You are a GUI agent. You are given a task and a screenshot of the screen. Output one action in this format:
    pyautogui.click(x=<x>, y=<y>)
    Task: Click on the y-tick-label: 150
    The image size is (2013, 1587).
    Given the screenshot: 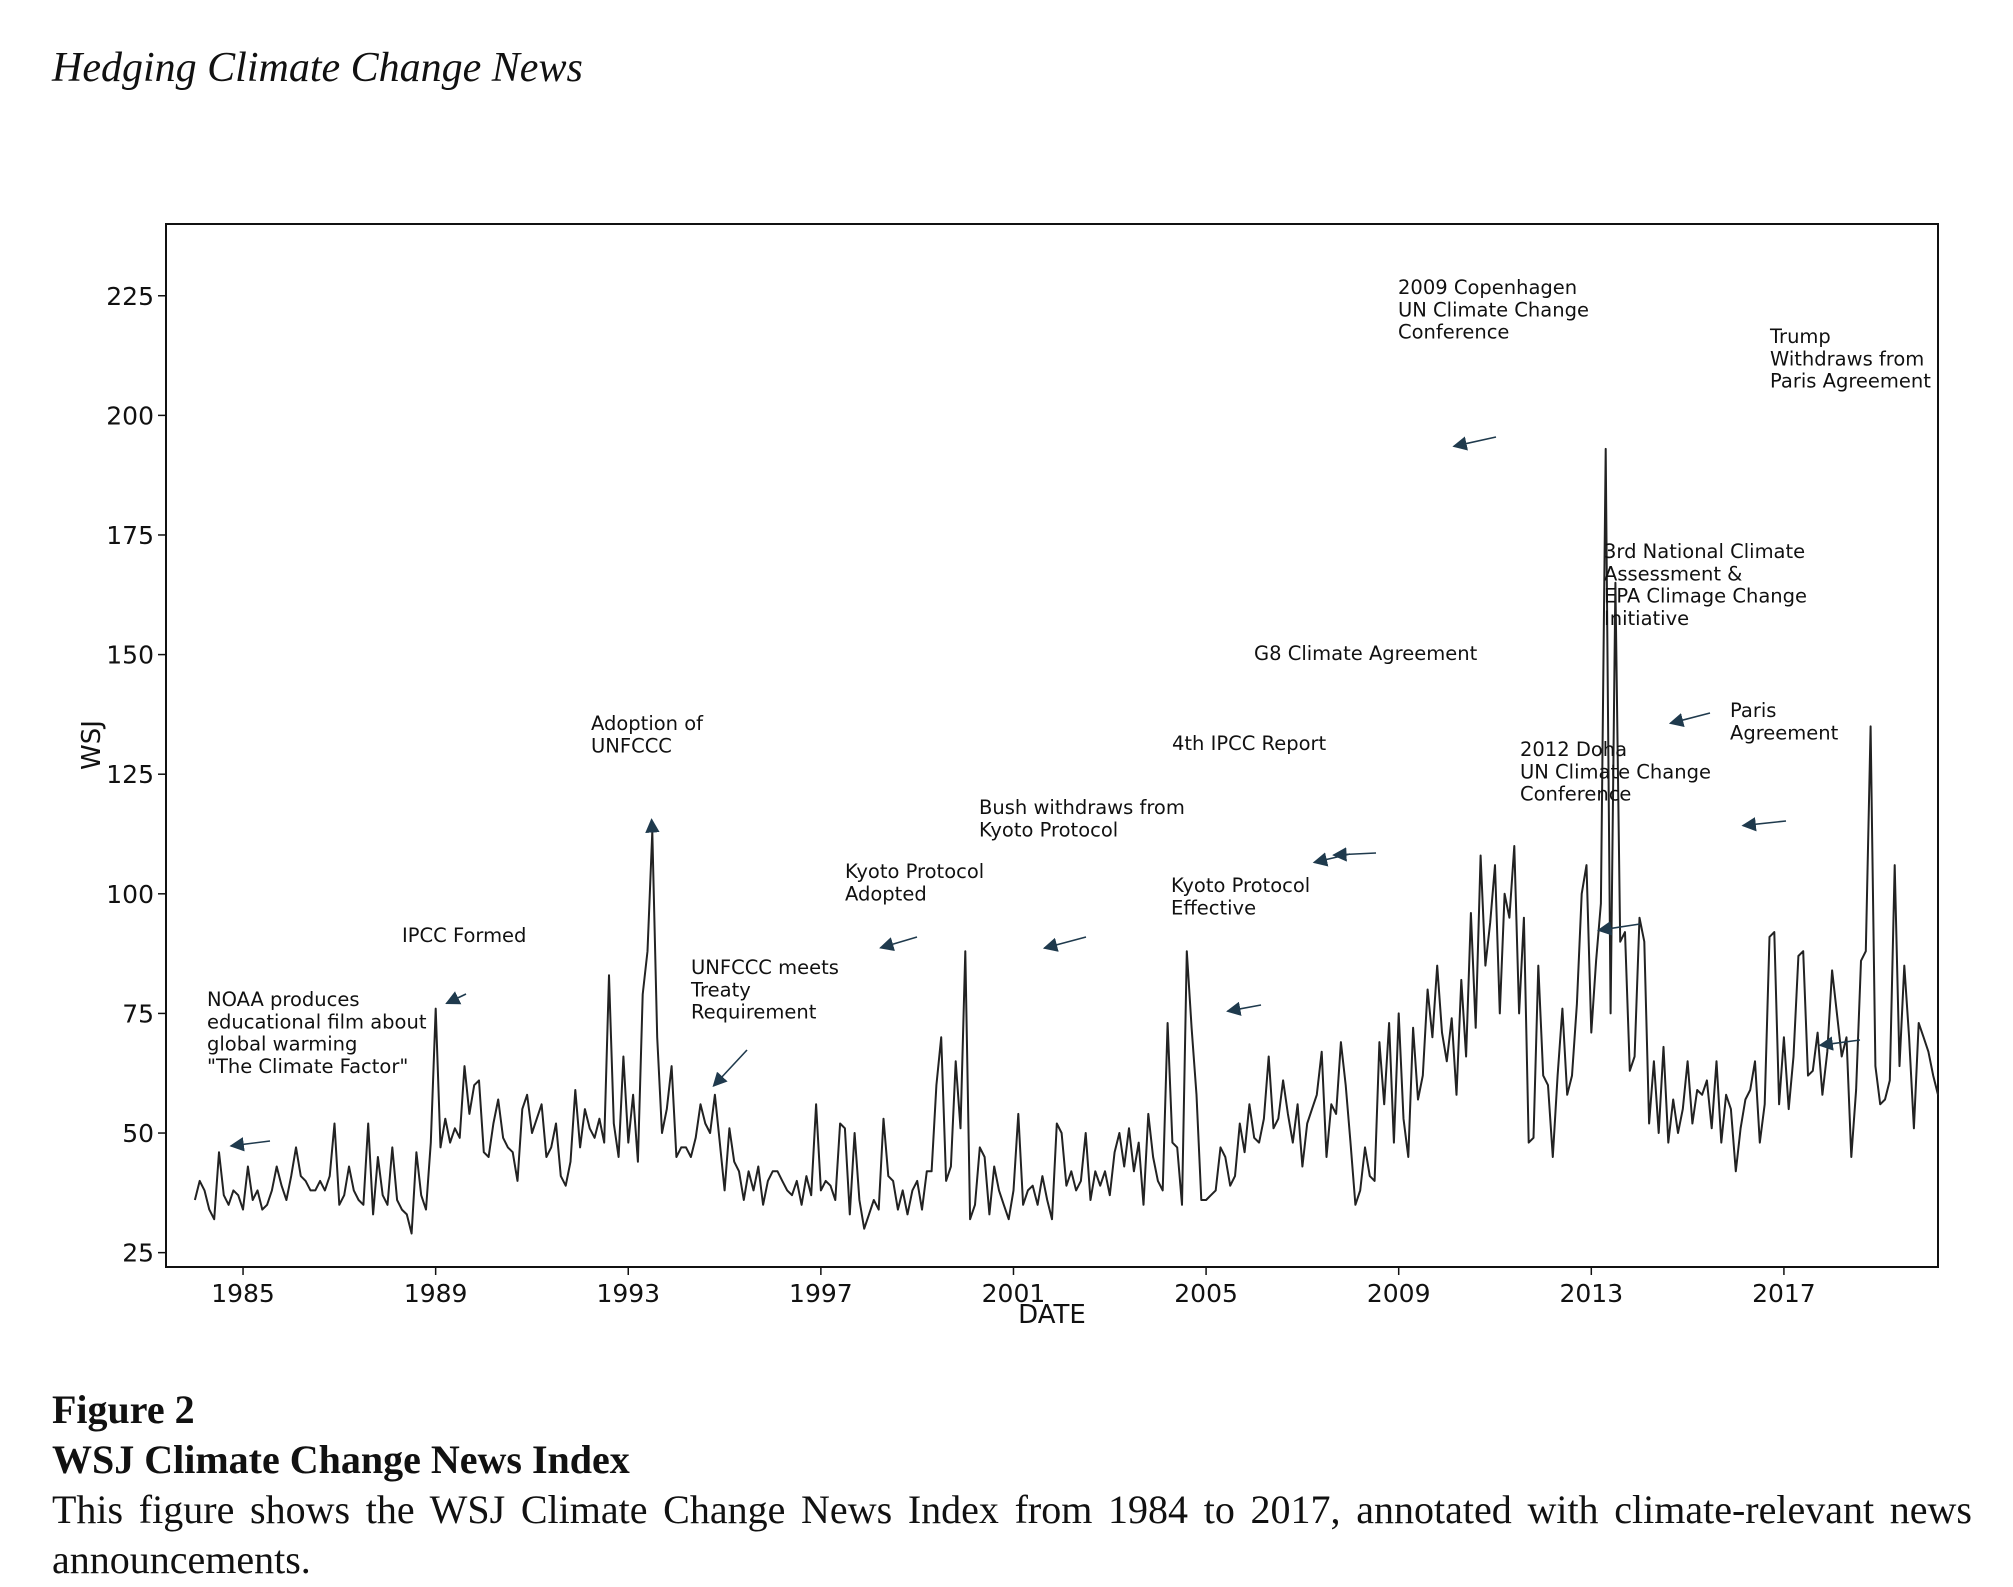 What is the action you would take?
    pyautogui.click(x=130, y=655)
    